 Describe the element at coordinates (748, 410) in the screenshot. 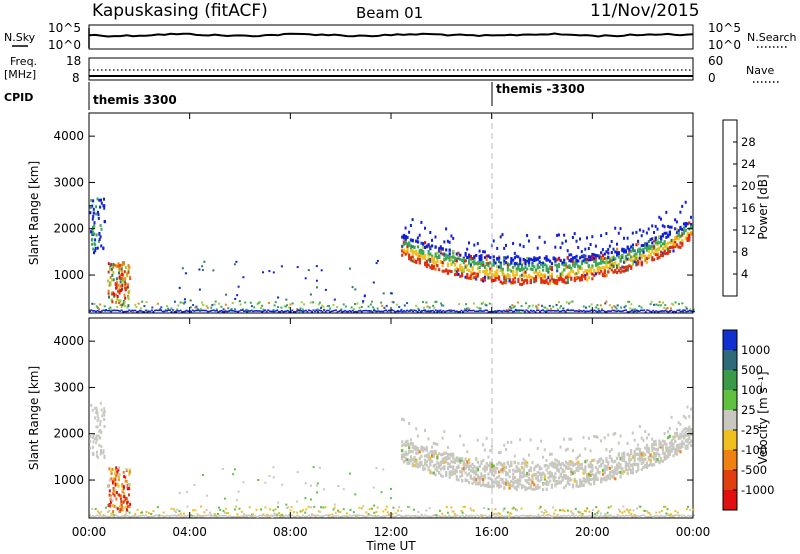

I see `colorbar-tick-label: 25` at that location.